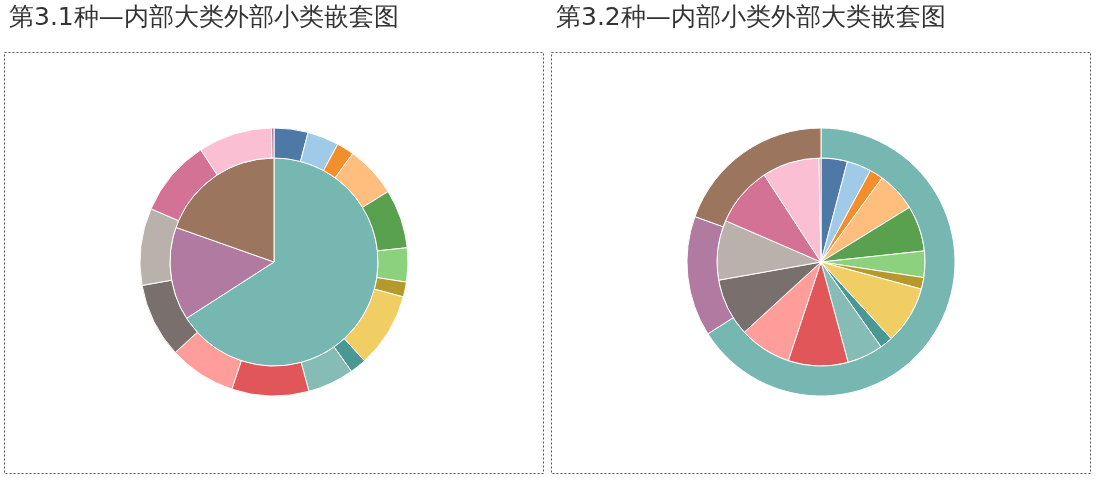 Image resolution: width=1100 pixels, height=486 pixels. What do you see at coordinates (751, 17) in the screenshot?
I see `chart-title: 第3.2种—内部小类外部大类嵌套图` at bounding box center [751, 17].